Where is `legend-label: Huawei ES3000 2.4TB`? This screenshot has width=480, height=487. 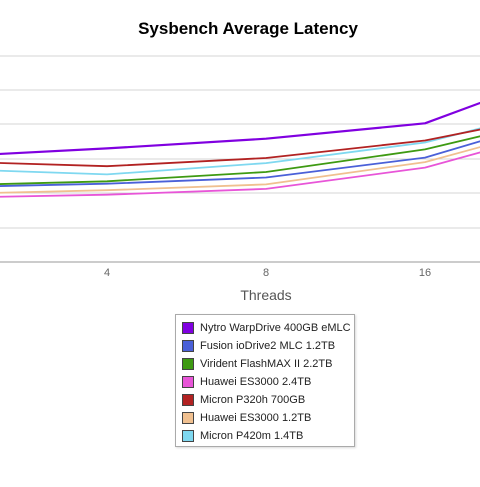 legend-label: Huawei ES3000 2.4TB is located at coordinates (256, 381).